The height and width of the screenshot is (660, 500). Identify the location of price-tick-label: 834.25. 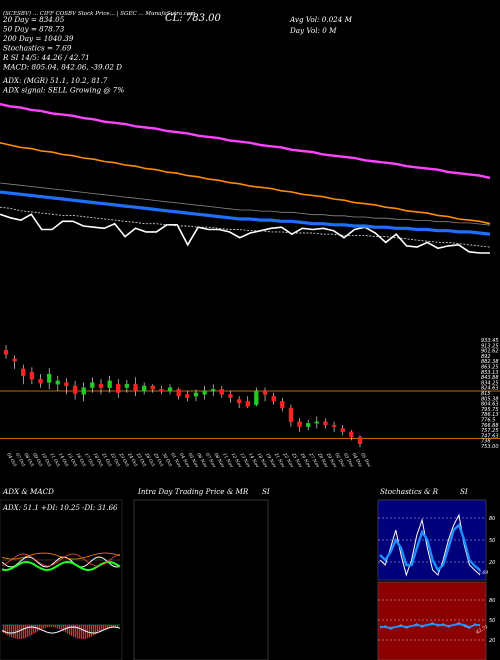
(490, 383).